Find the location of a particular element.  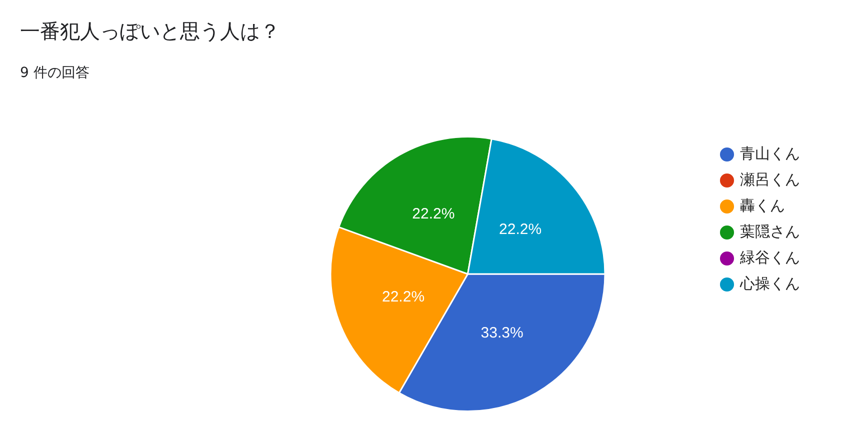

legend-label: 葉隠さん is located at coordinates (770, 231).